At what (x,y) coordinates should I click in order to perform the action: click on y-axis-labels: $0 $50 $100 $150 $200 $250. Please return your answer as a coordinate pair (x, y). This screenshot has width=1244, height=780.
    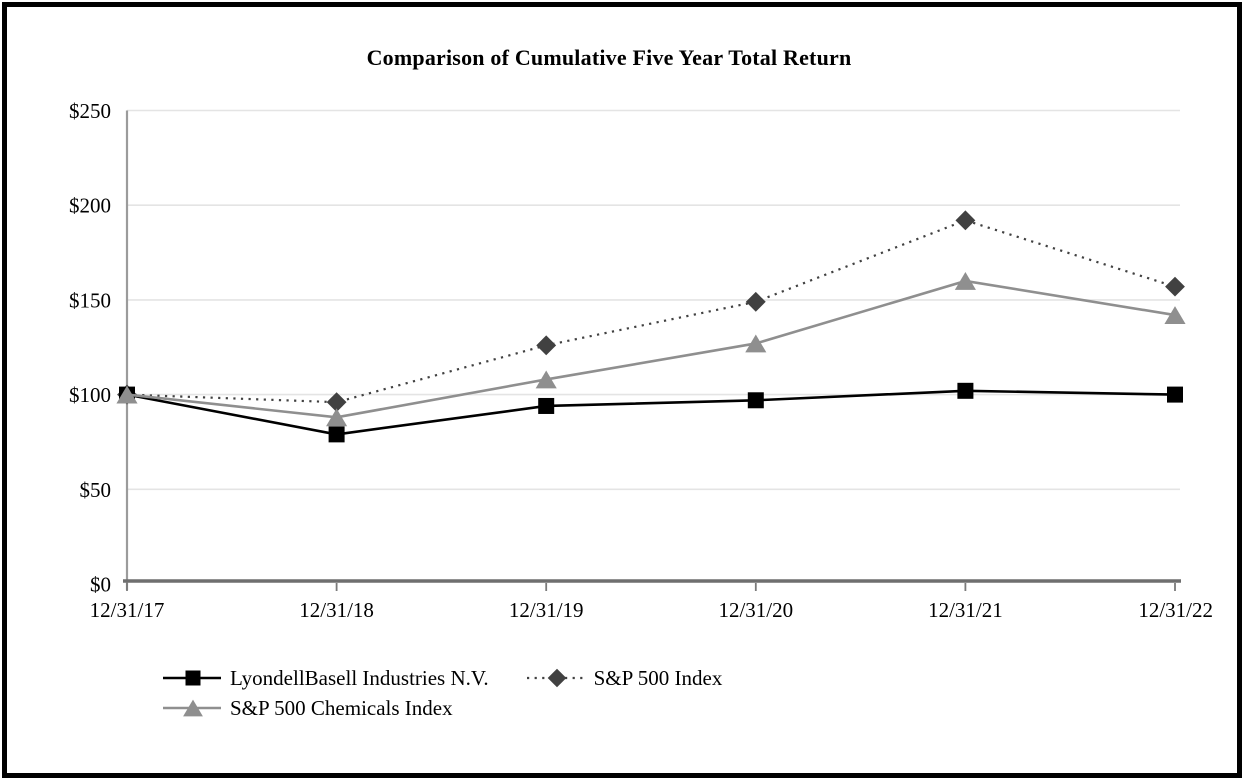
    Looking at the image, I should click on (90, 348).